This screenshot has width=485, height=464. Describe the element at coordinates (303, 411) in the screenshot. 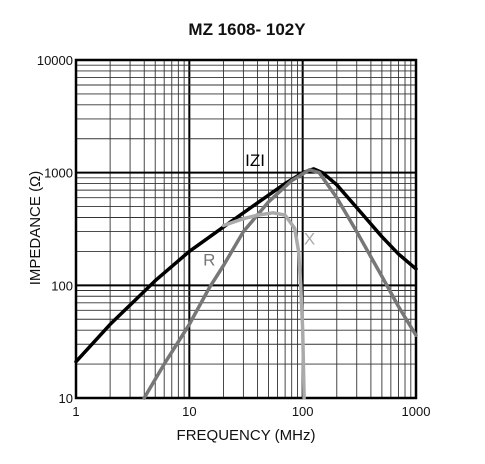

I see `x-tick-label: 100` at that location.